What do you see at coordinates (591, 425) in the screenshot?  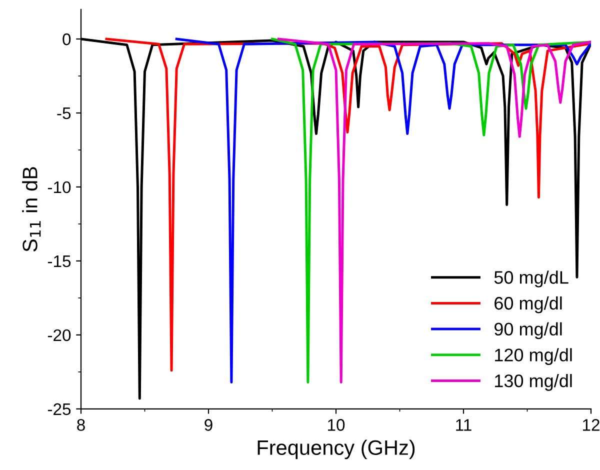 I see `x-tick-label: 12` at bounding box center [591, 425].